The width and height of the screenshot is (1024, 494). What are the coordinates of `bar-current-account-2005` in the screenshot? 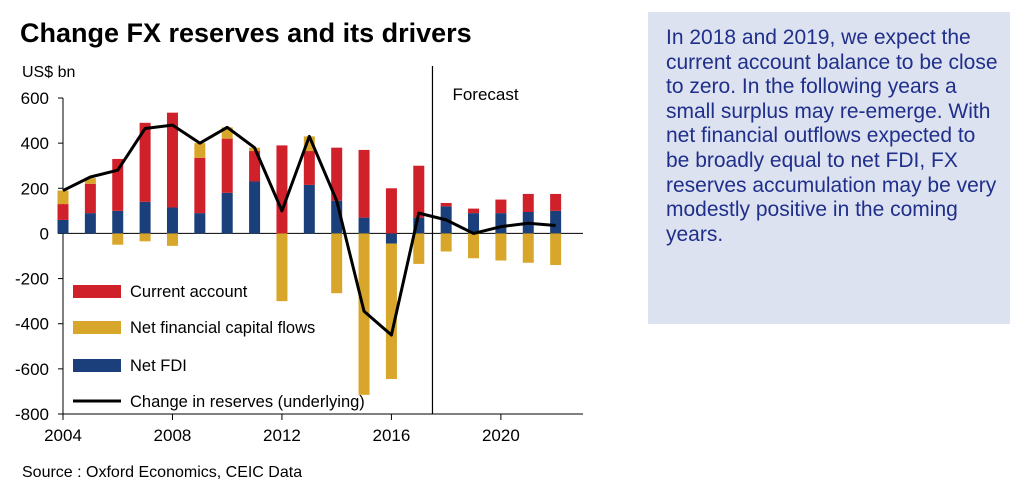 It's located at (90, 198).